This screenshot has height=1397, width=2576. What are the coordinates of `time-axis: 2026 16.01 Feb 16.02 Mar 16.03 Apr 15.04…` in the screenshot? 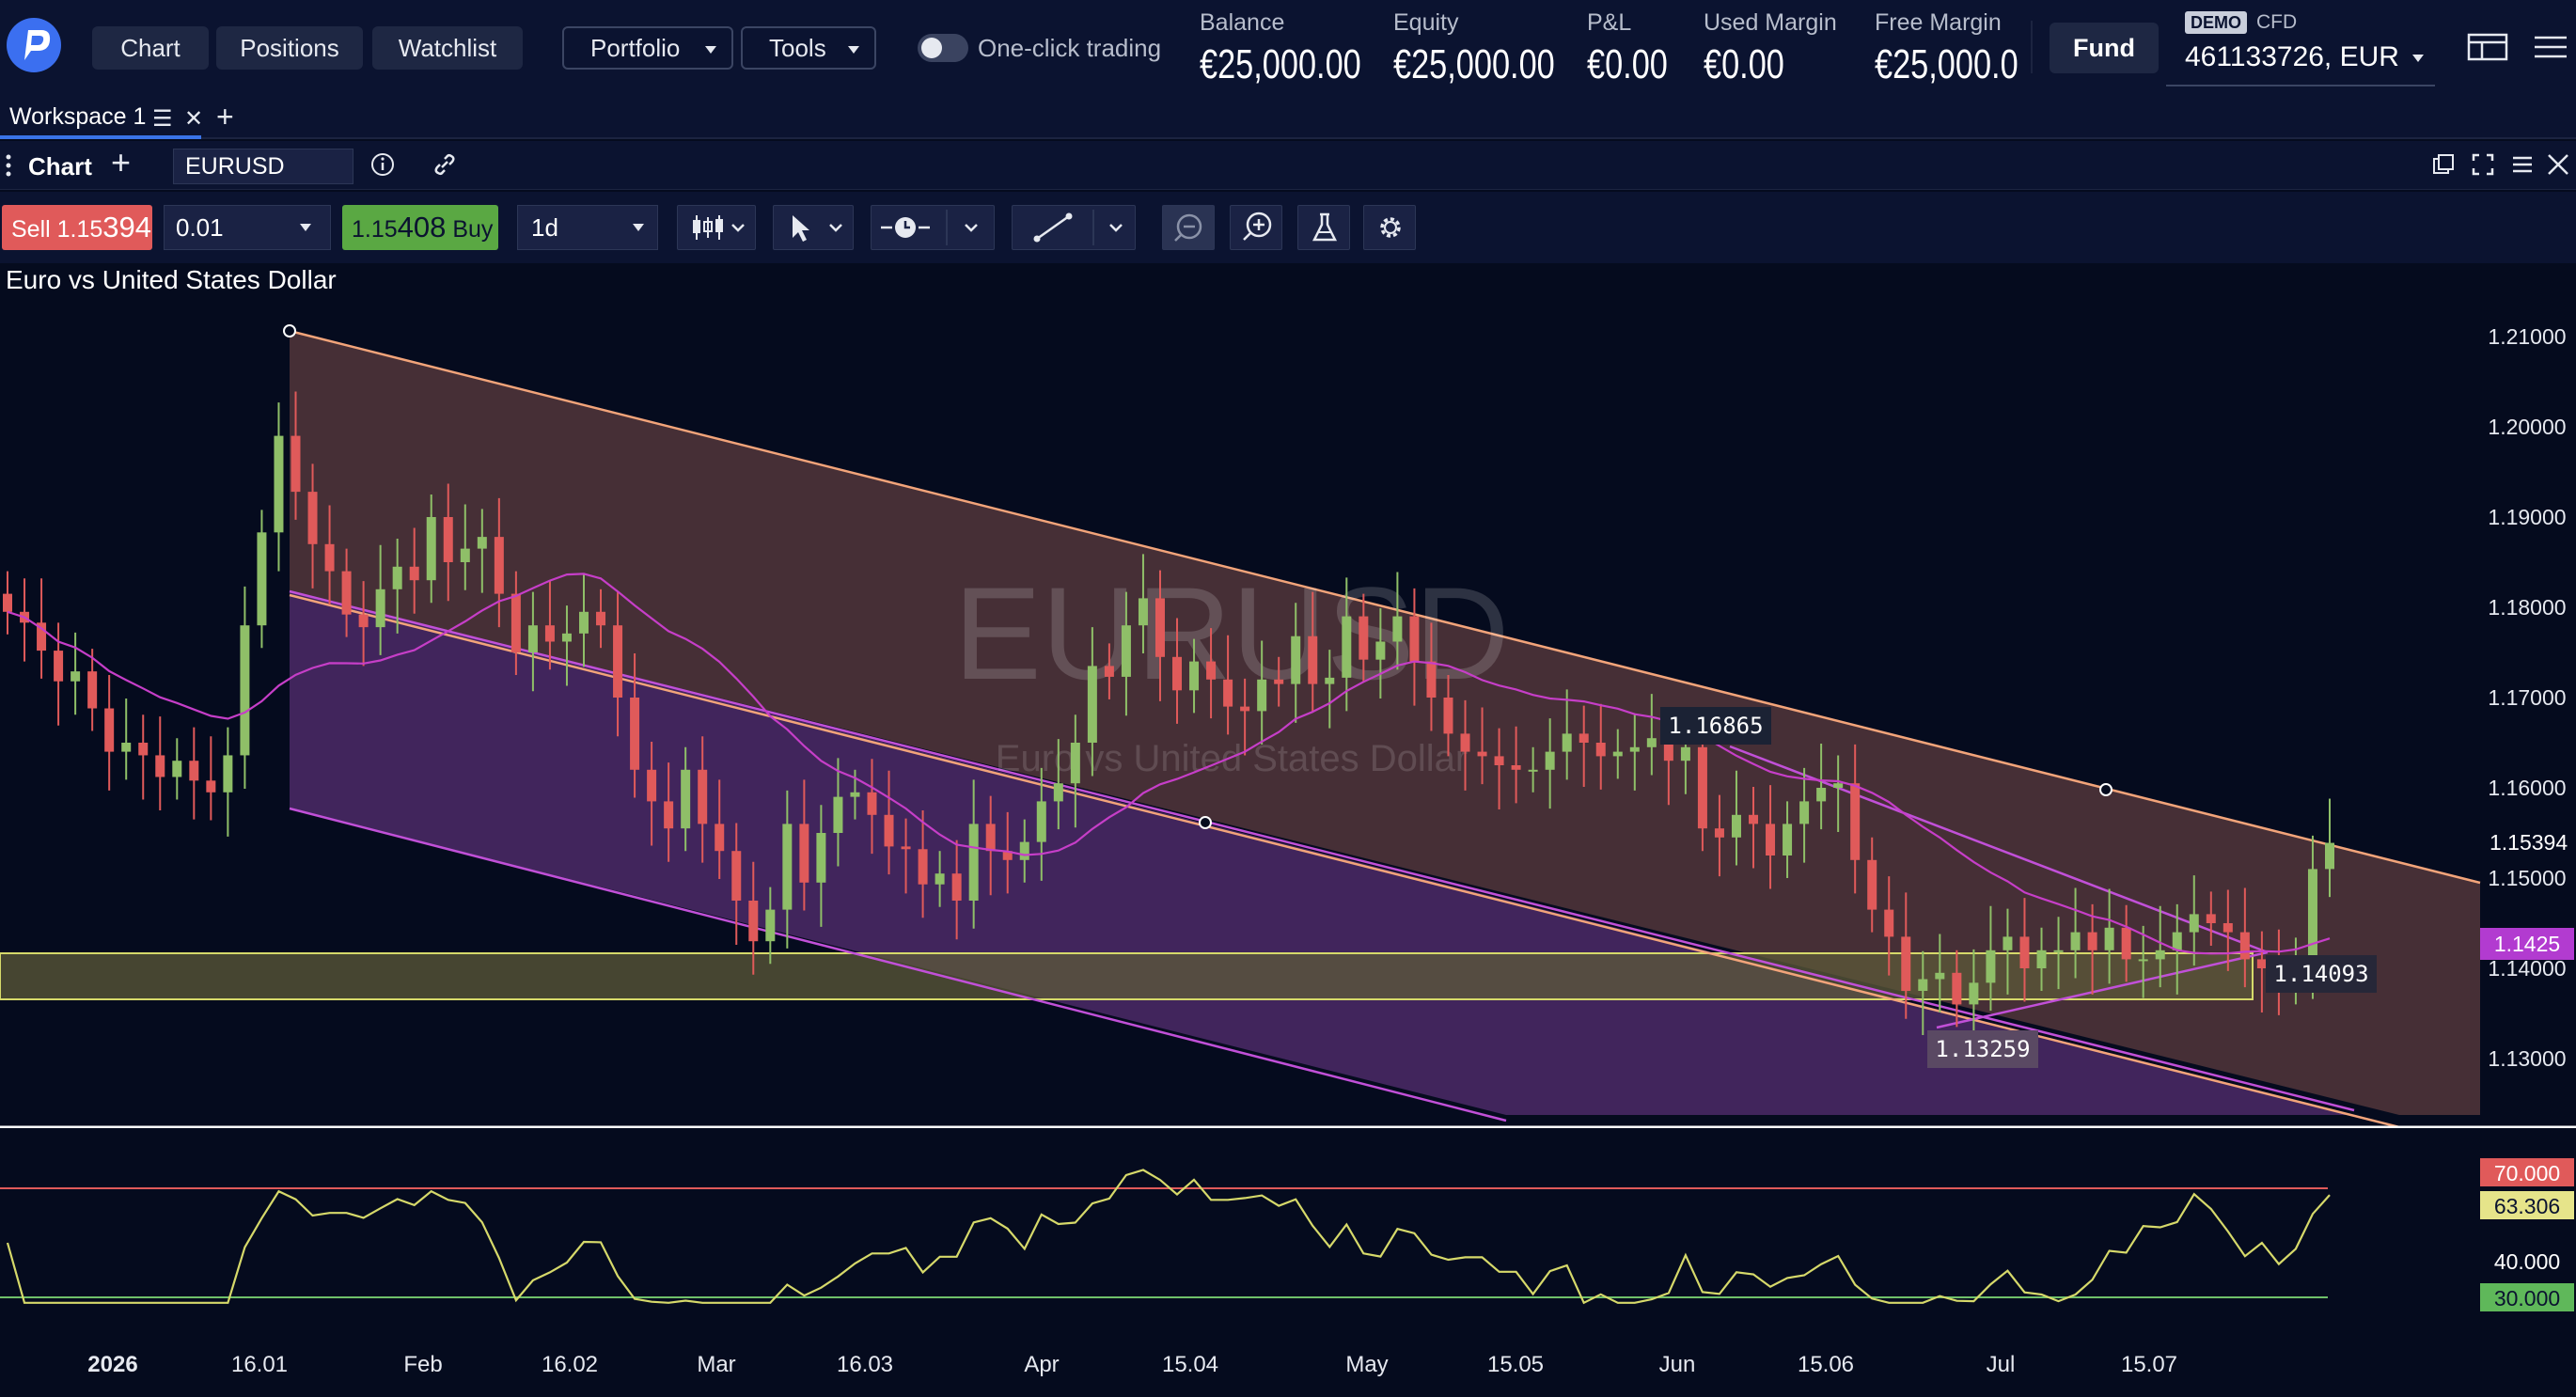 It's located at (1288, 1367).